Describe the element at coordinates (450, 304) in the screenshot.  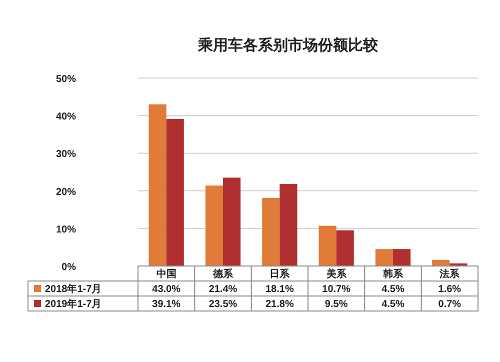
I see `data-label: 0.7%` at that location.